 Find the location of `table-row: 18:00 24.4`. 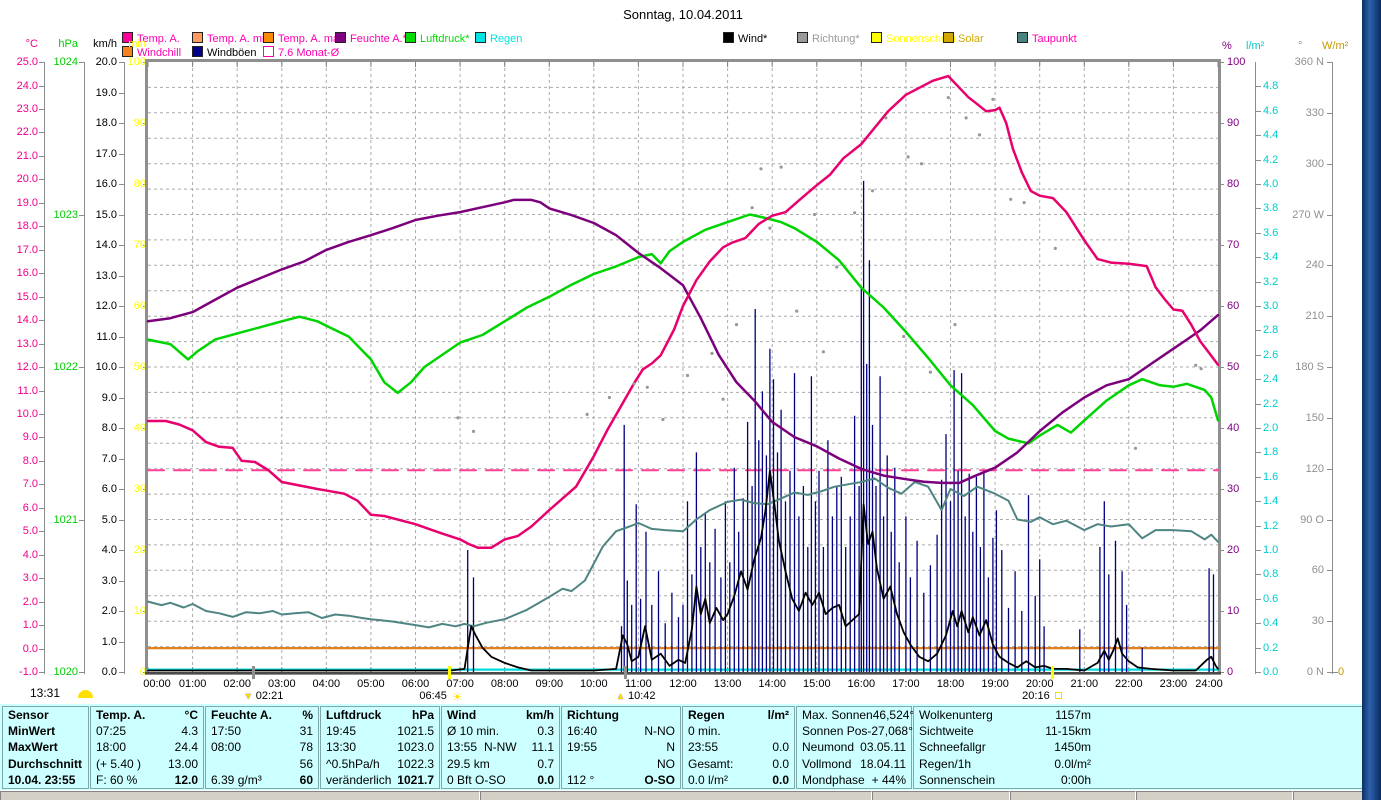

table-row: 18:00 24.4 is located at coordinates (147, 747).